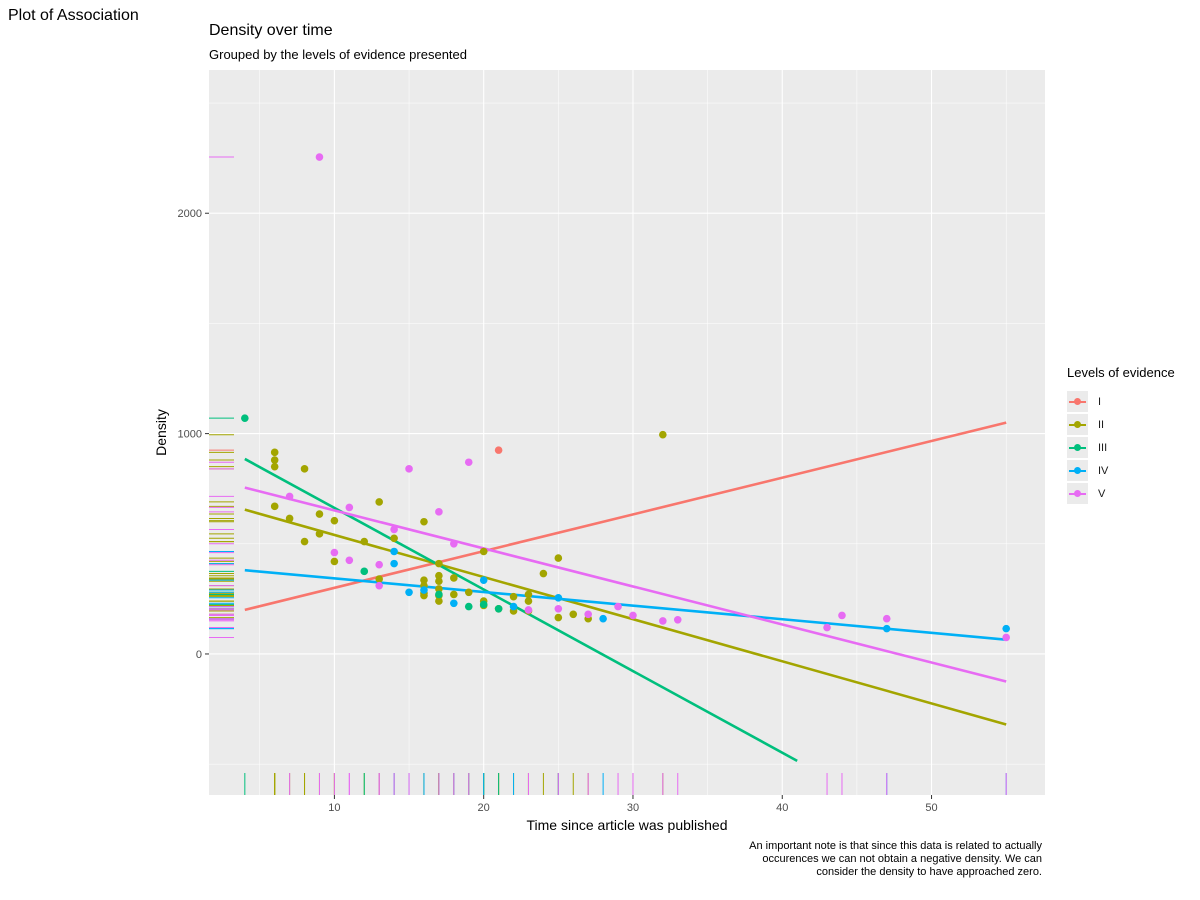 The width and height of the screenshot is (1200, 900). What do you see at coordinates (334, 808) in the screenshot?
I see `x-tick-label: 10` at bounding box center [334, 808].